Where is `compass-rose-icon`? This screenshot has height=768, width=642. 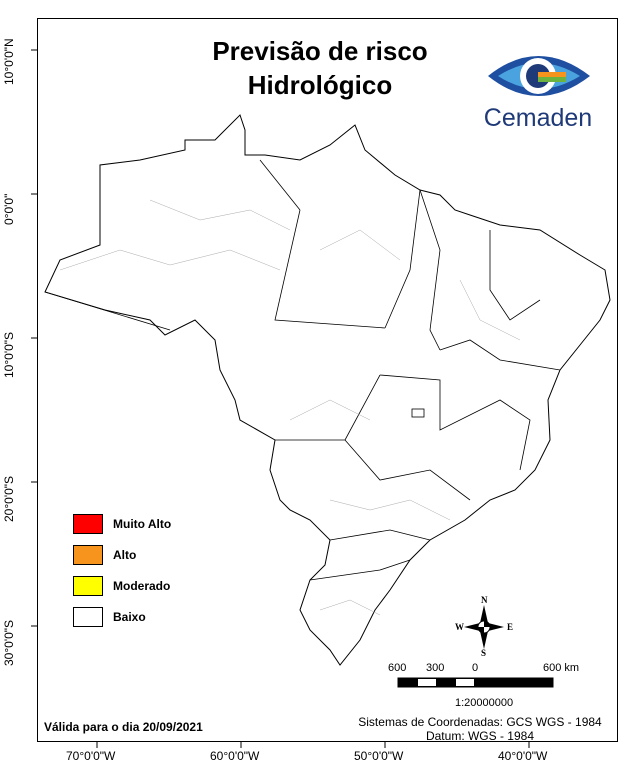 compass-rose-icon is located at coordinates (484, 627).